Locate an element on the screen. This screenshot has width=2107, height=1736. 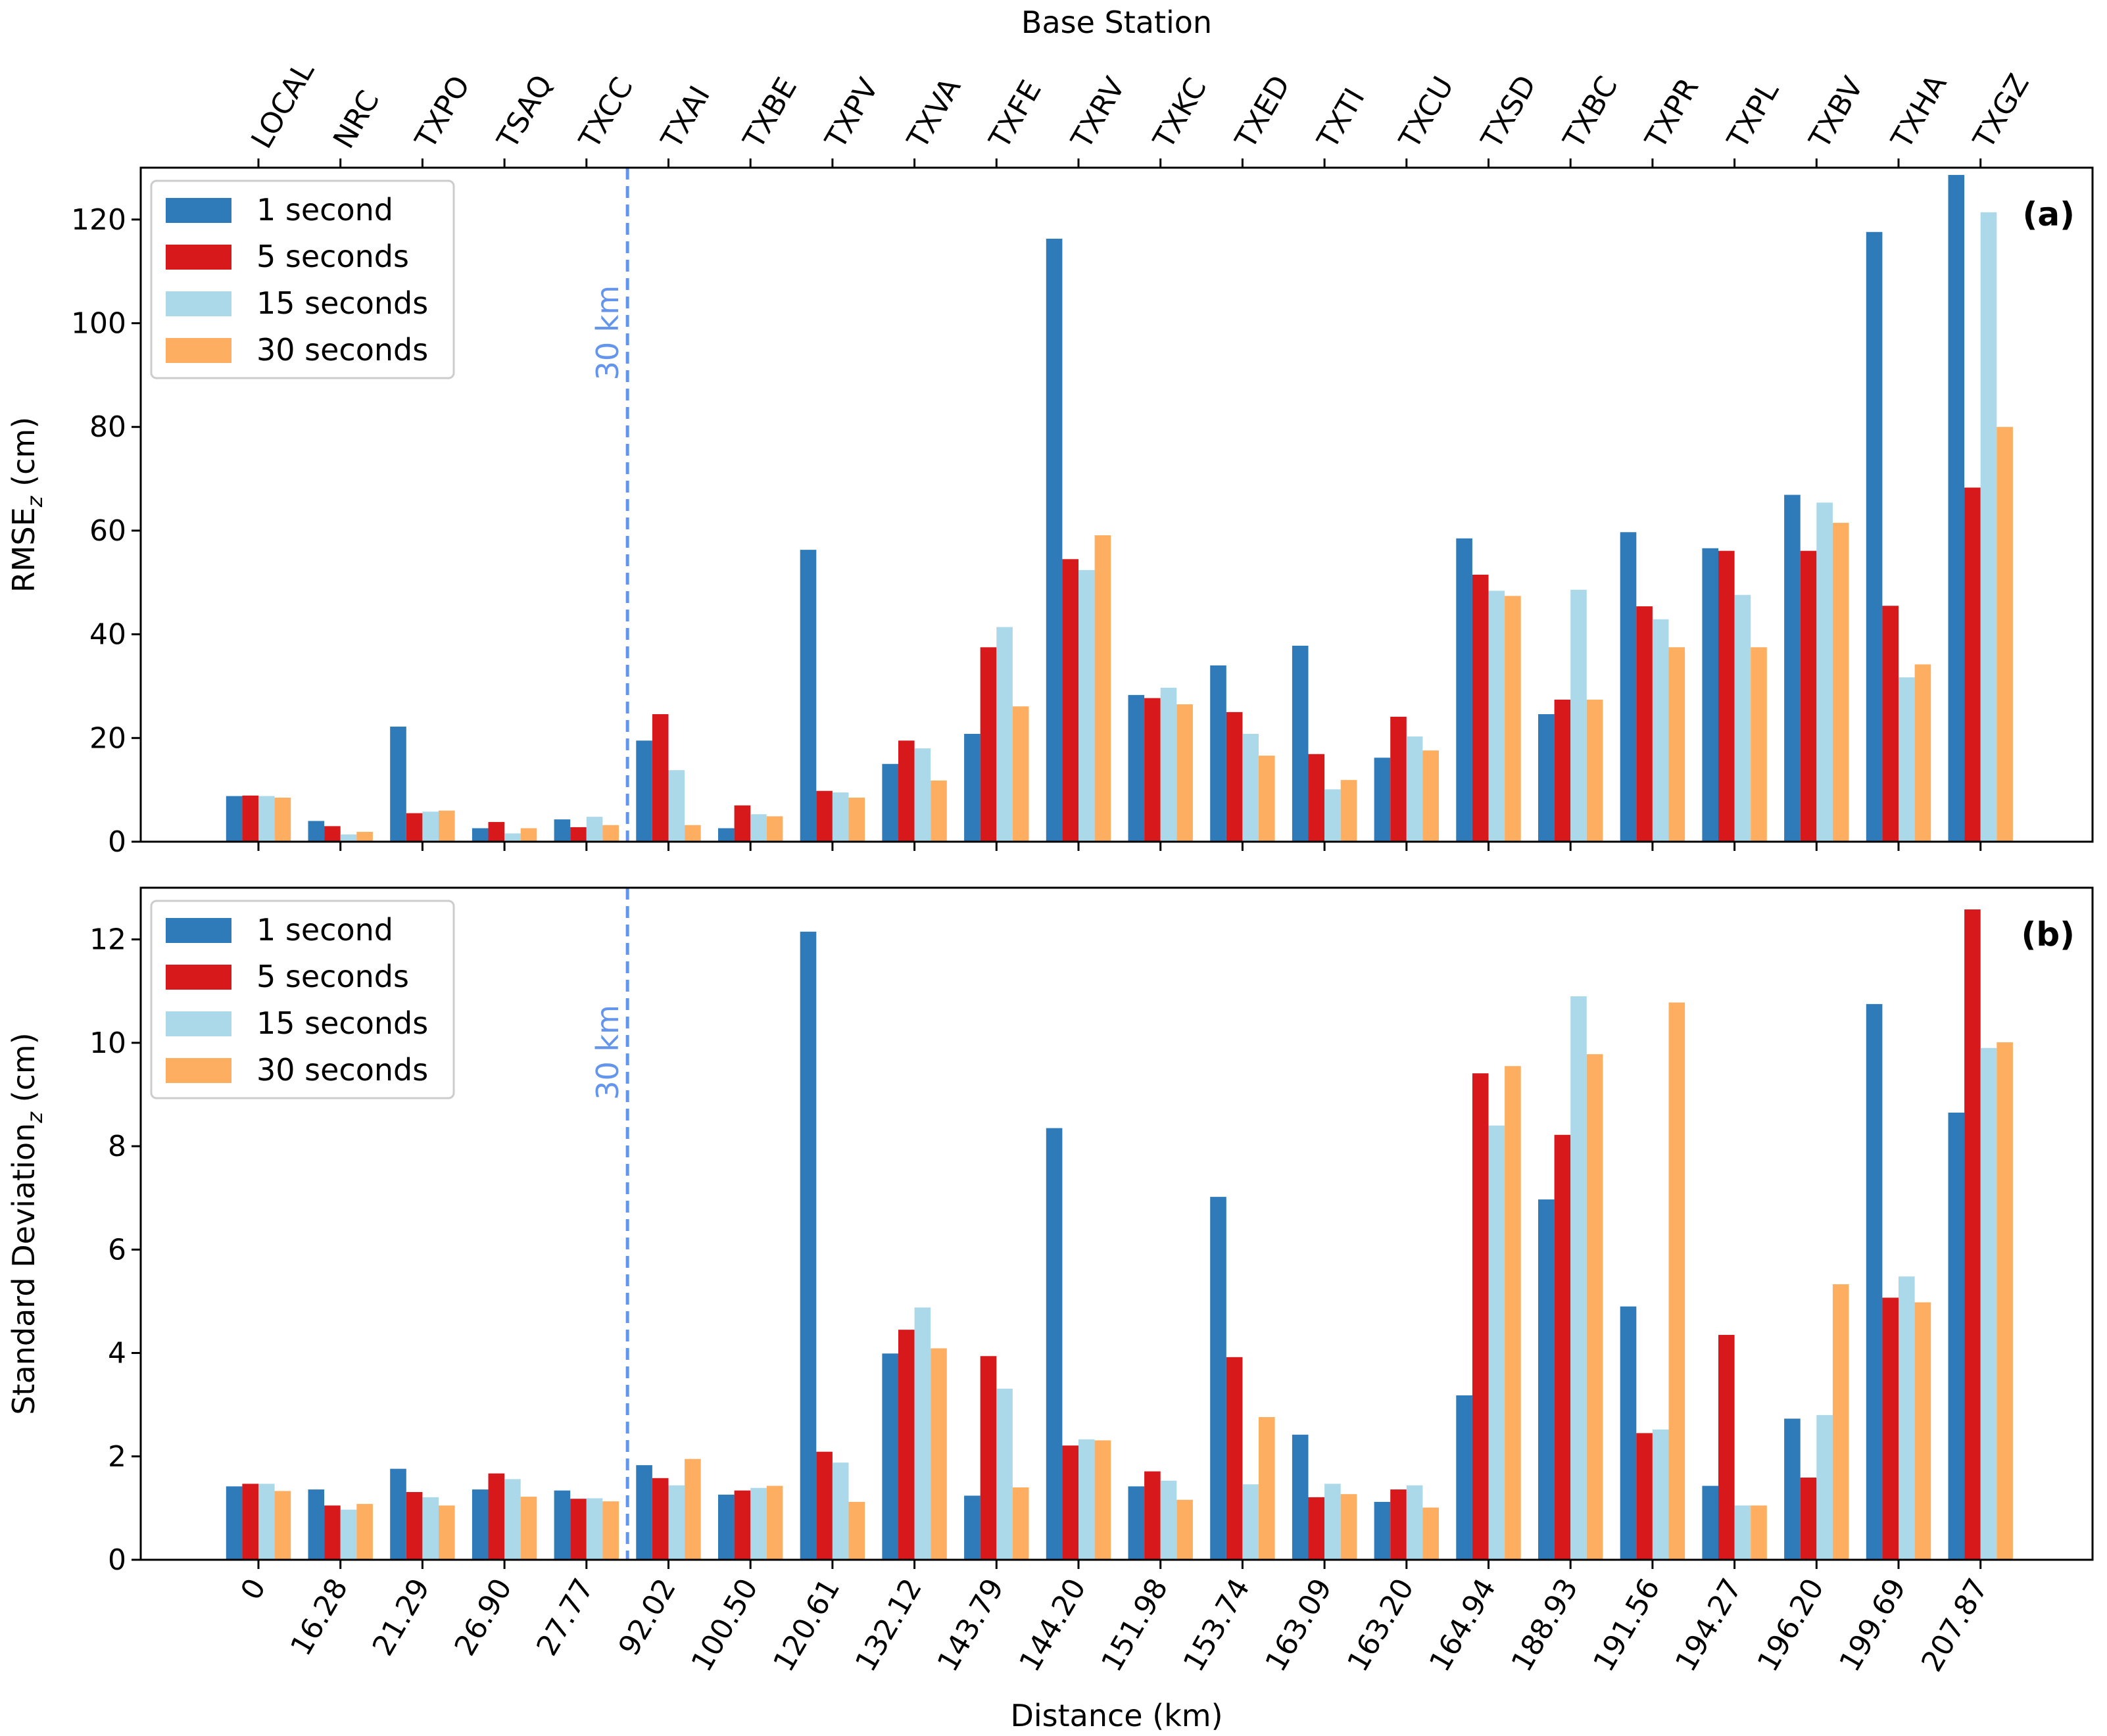
bar-5-seconds-txkc is located at coordinates (1152, 1516).